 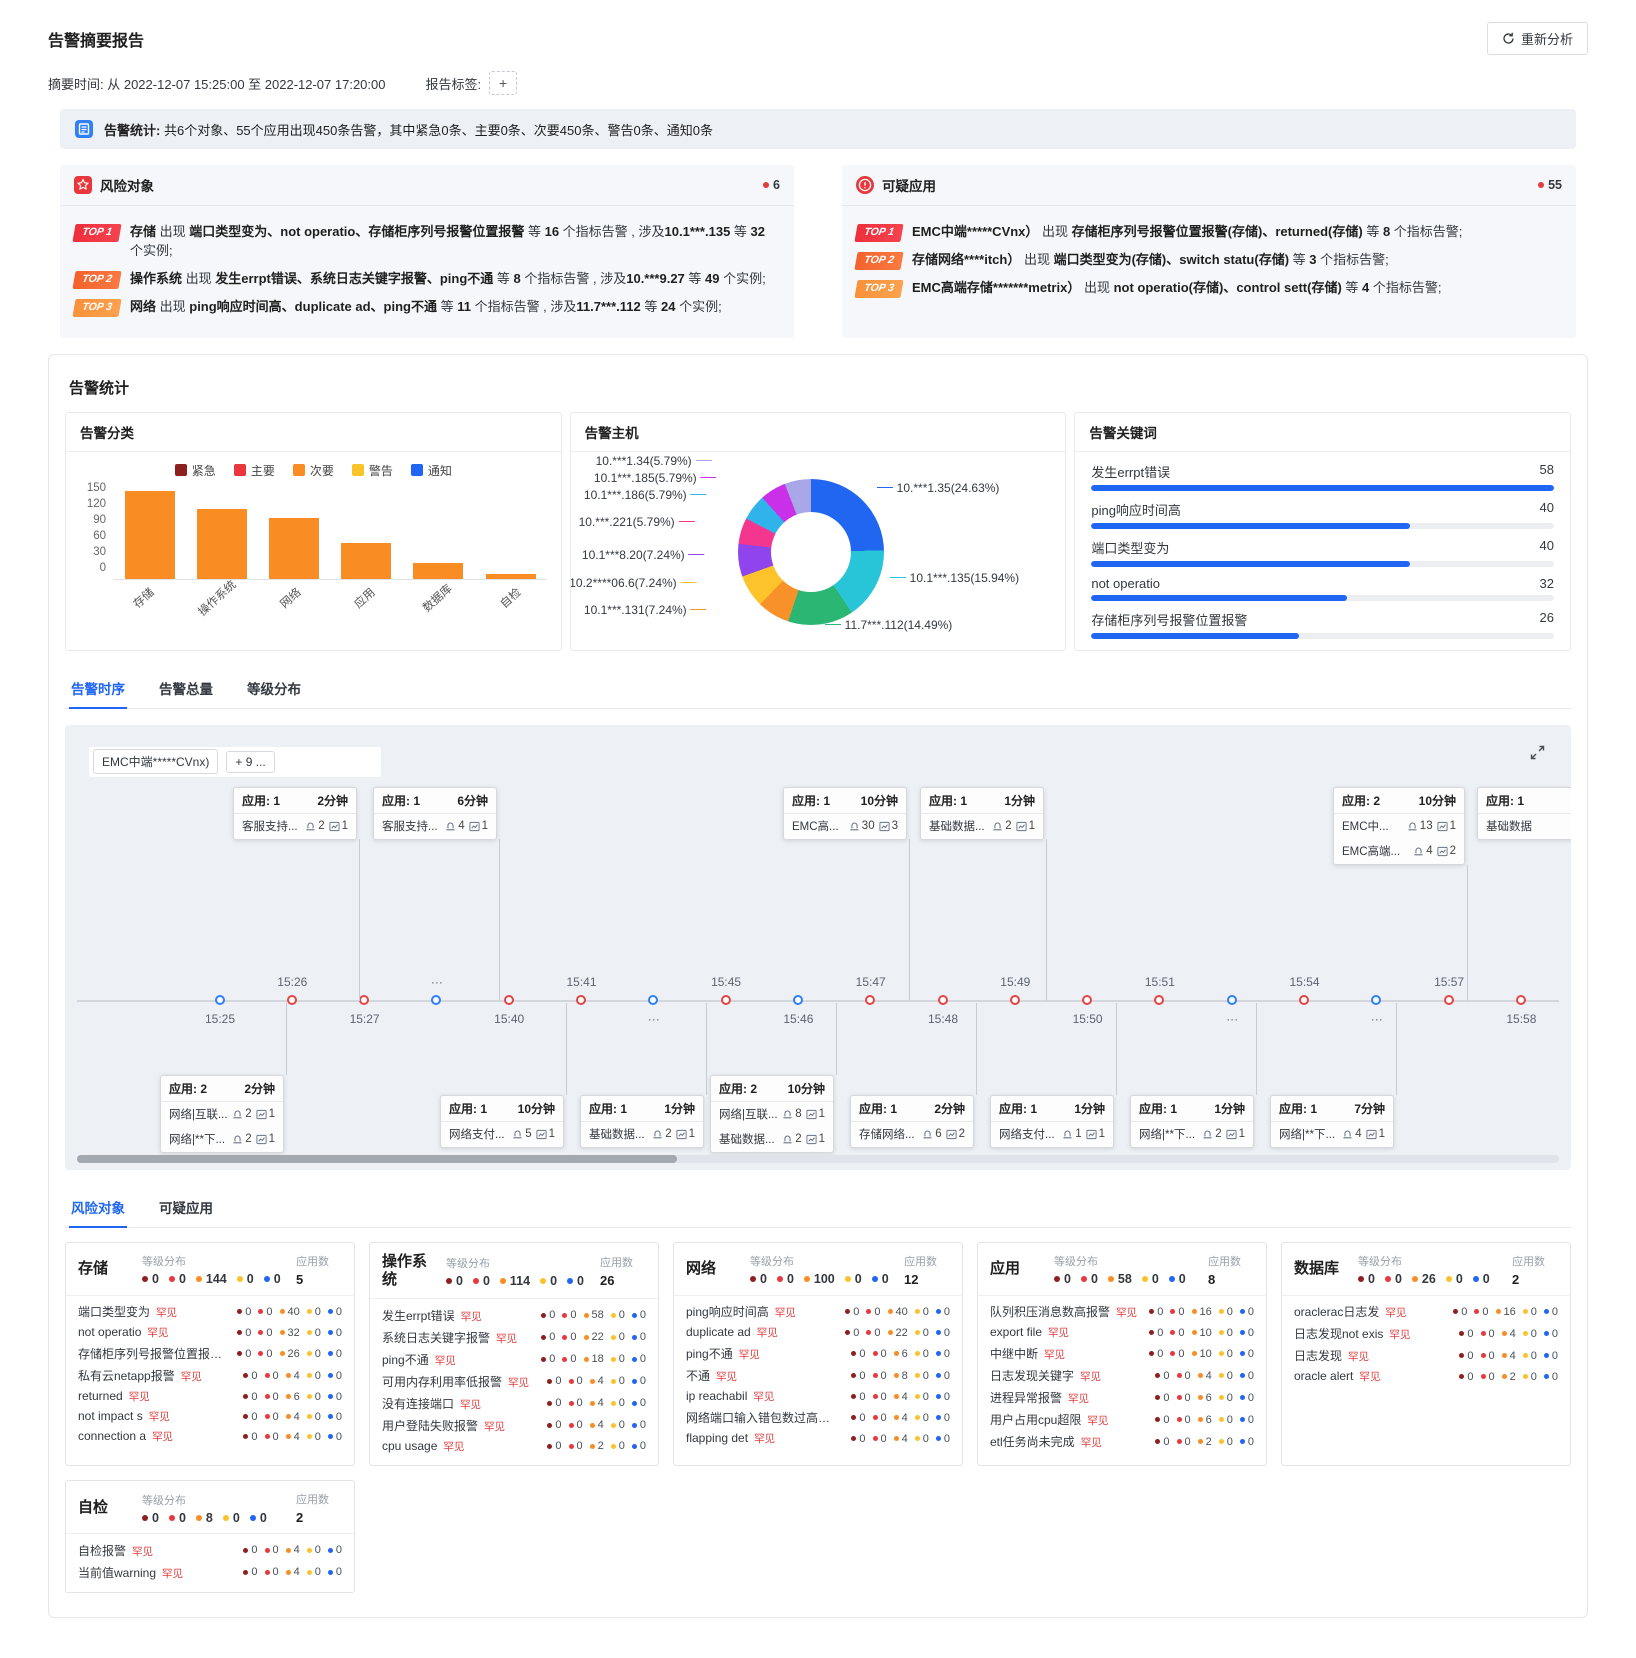 I want to click on timeline-event-card: 应用: 2 10分钟 网络|互联... 8 1 基础数据... 2 1, so click(x=772, y=1113).